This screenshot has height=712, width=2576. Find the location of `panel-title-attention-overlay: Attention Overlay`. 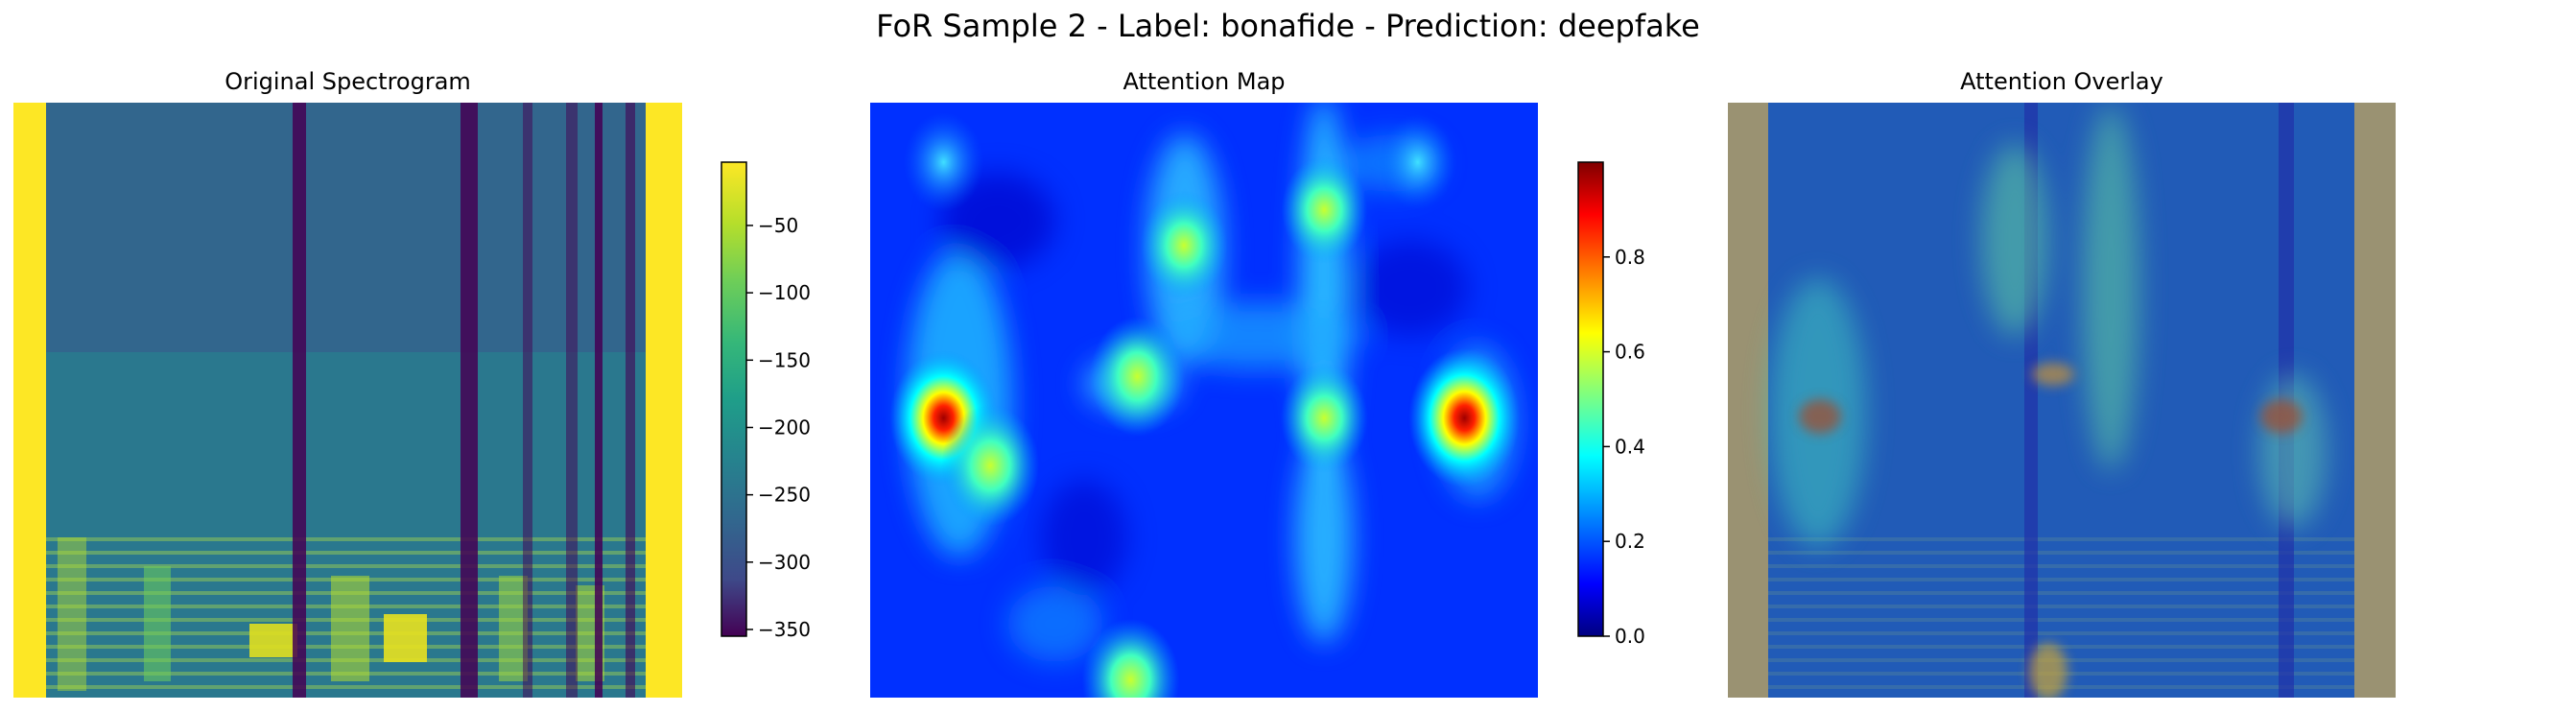

panel-title-attention-overlay: Attention Overlay is located at coordinates (2061, 82).